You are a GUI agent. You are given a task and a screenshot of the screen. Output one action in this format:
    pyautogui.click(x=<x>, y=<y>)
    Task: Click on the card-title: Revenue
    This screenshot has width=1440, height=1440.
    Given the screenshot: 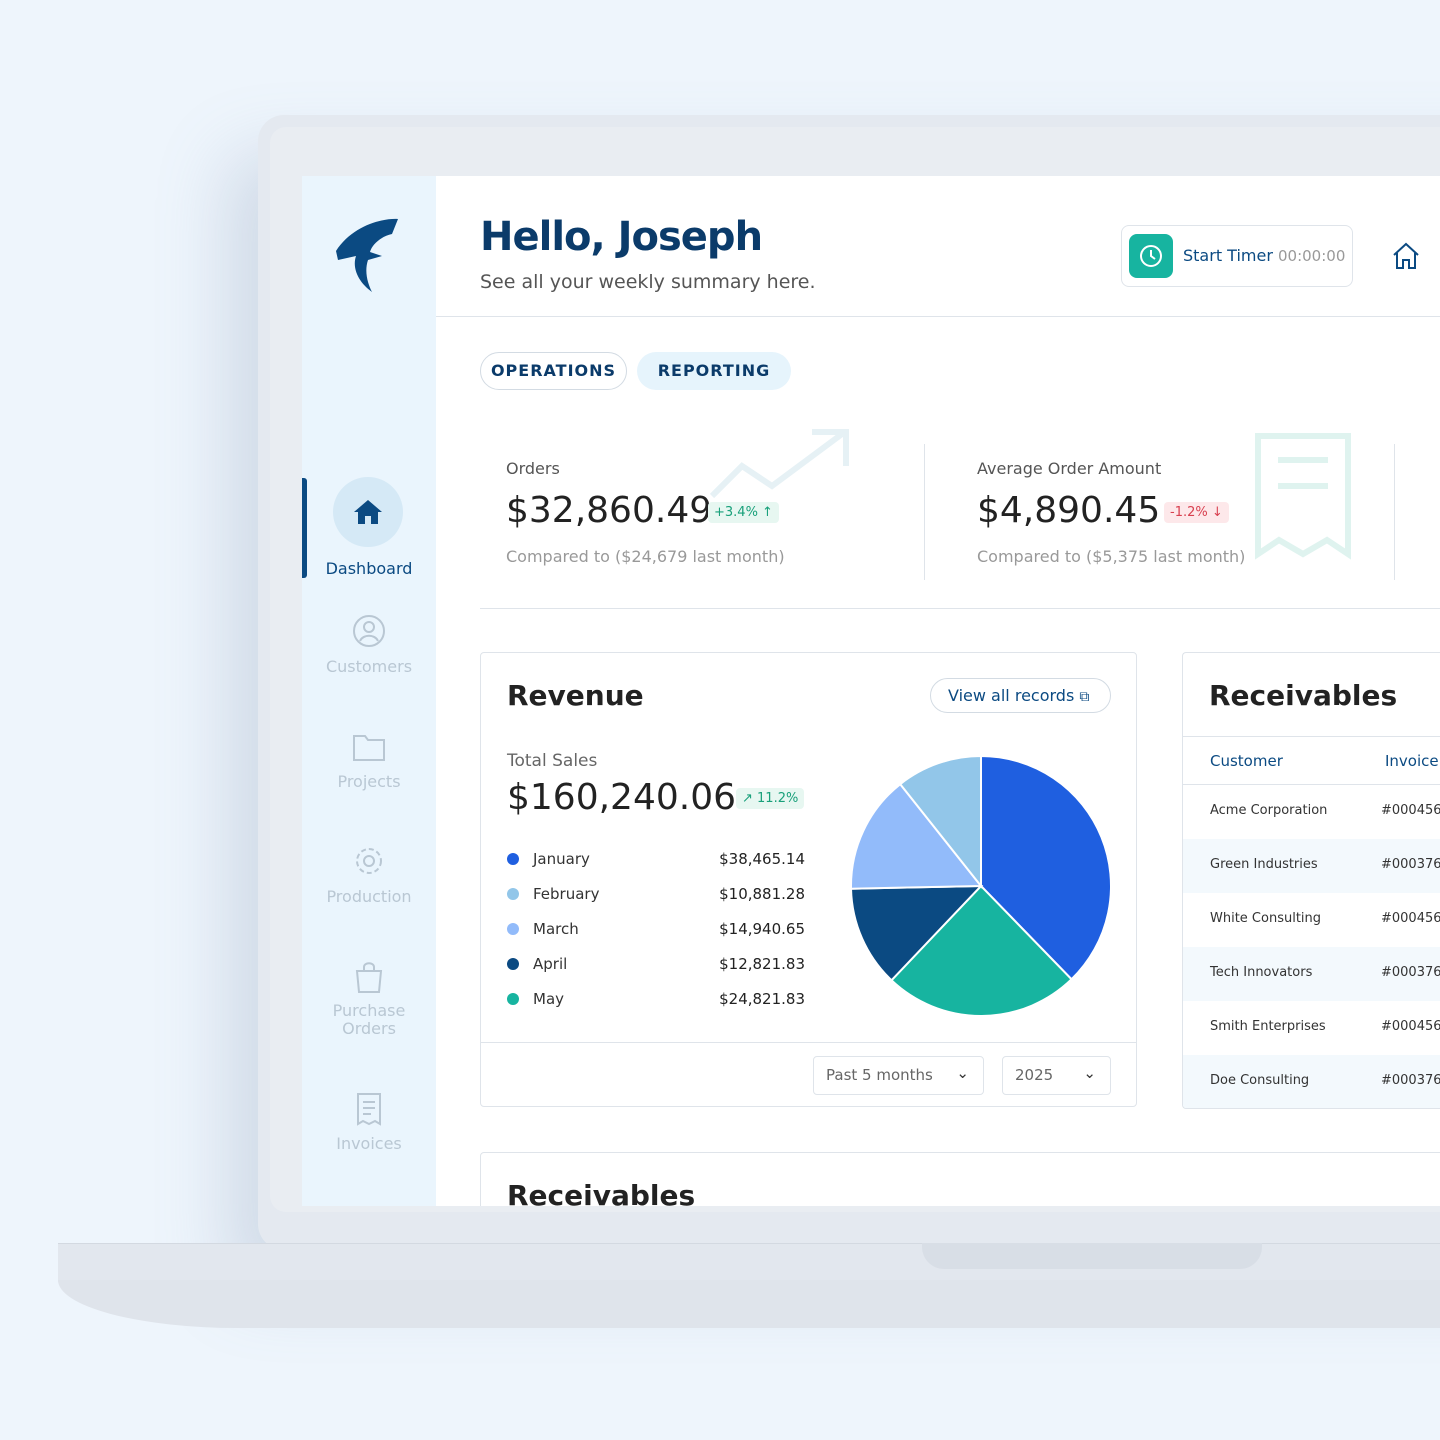 What is the action you would take?
    pyautogui.click(x=575, y=695)
    